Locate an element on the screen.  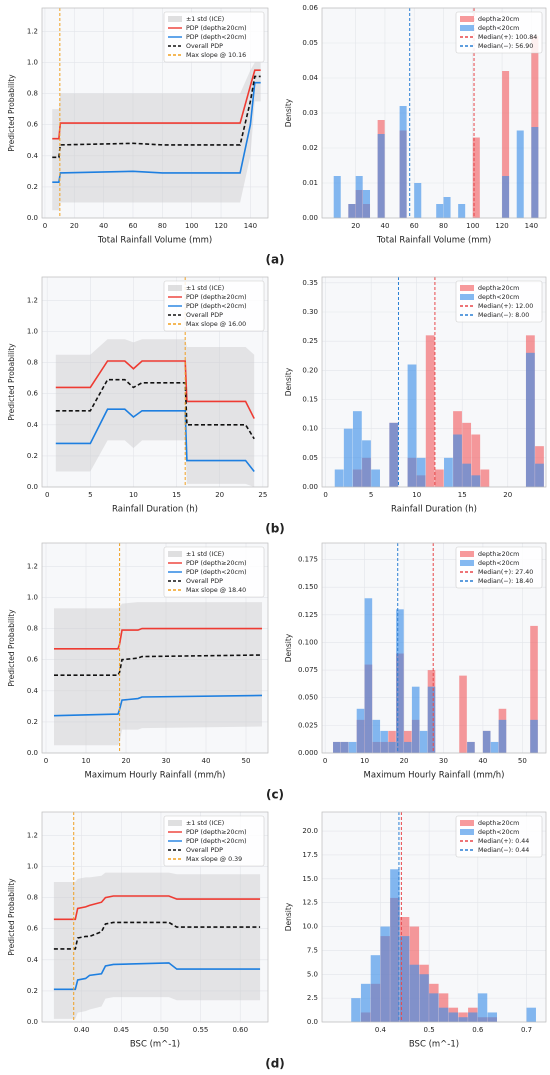
x-tick-label: 0.55 is located at coordinates (201, 1030).